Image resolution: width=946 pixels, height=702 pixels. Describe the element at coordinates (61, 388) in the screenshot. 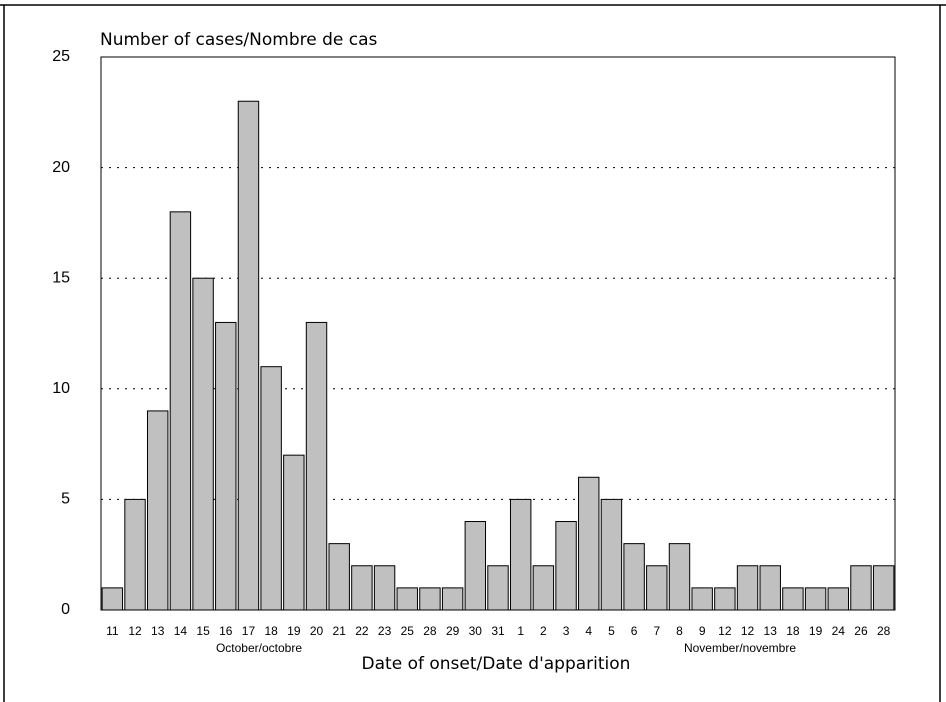

I see `y-tick-label: 10` at that location.